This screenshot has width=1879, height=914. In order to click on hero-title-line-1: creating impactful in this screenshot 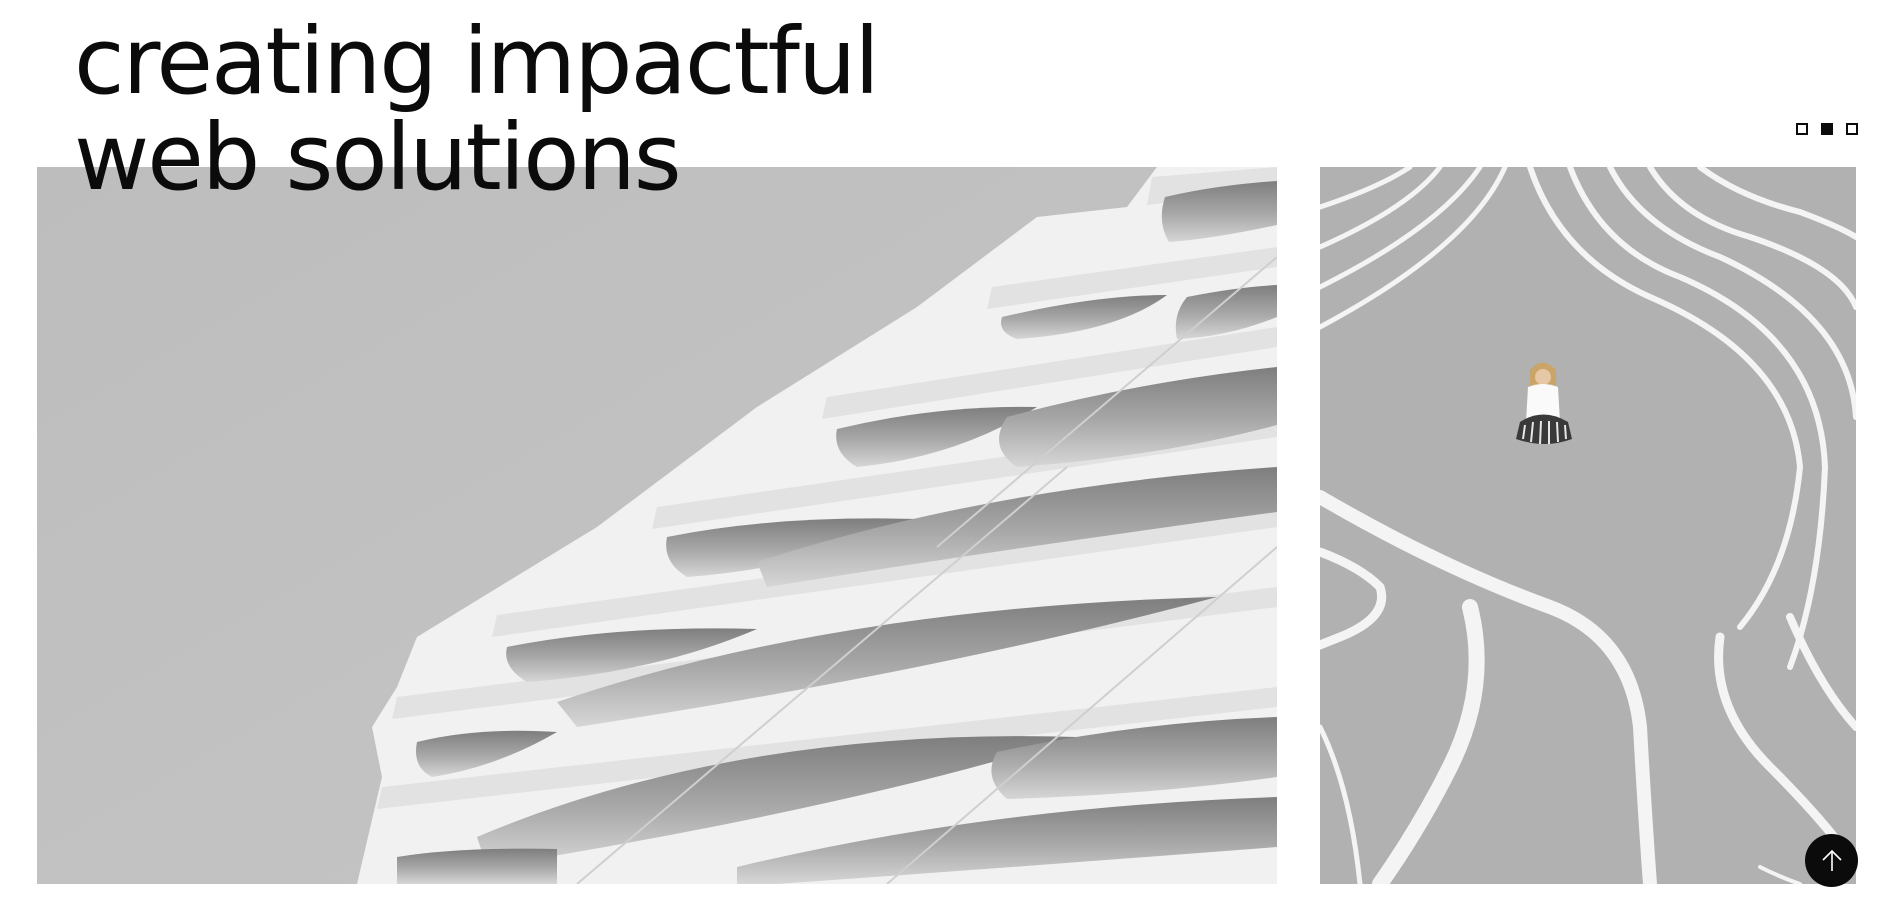, I will do `click(477, 61)`.